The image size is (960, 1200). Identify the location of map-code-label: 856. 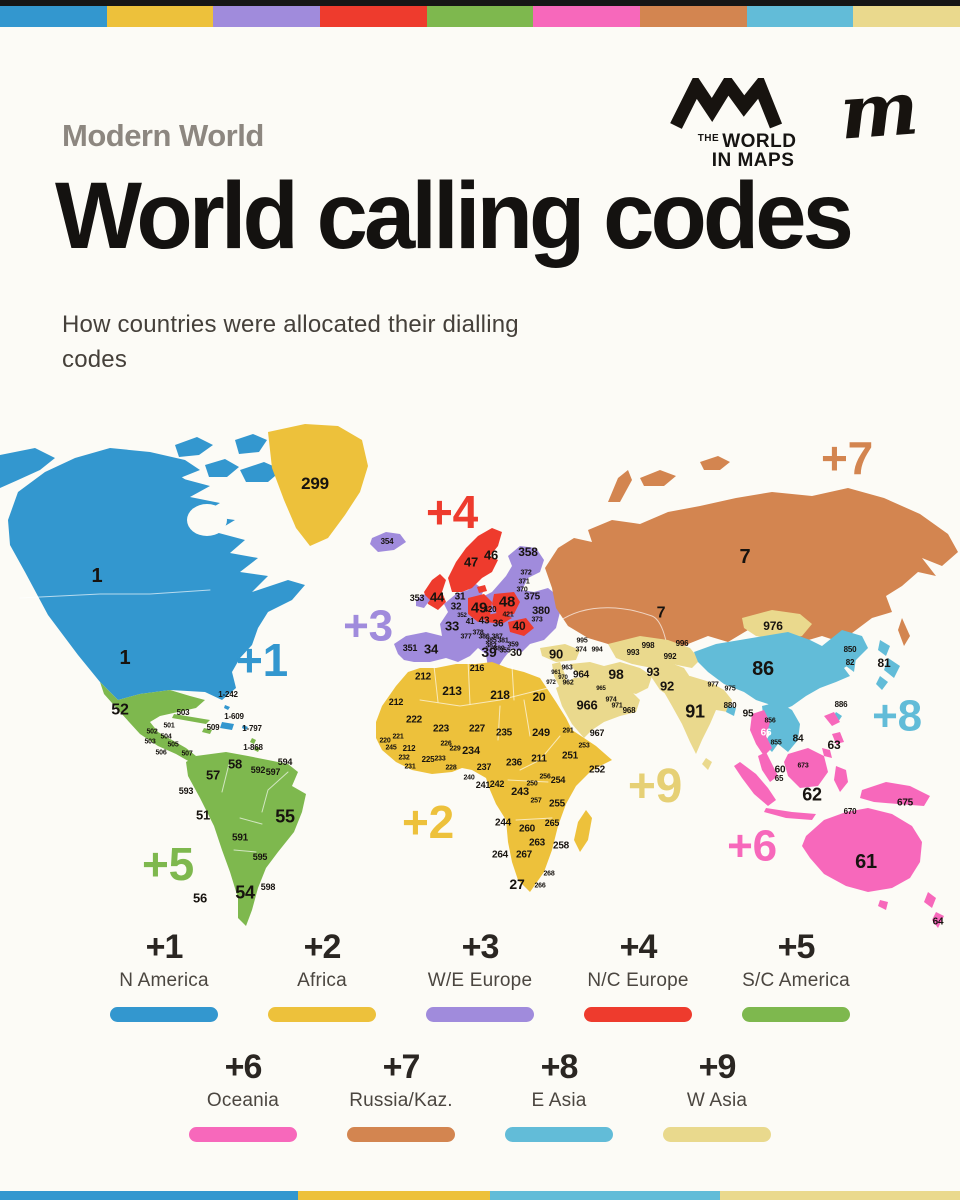
(769, 720).